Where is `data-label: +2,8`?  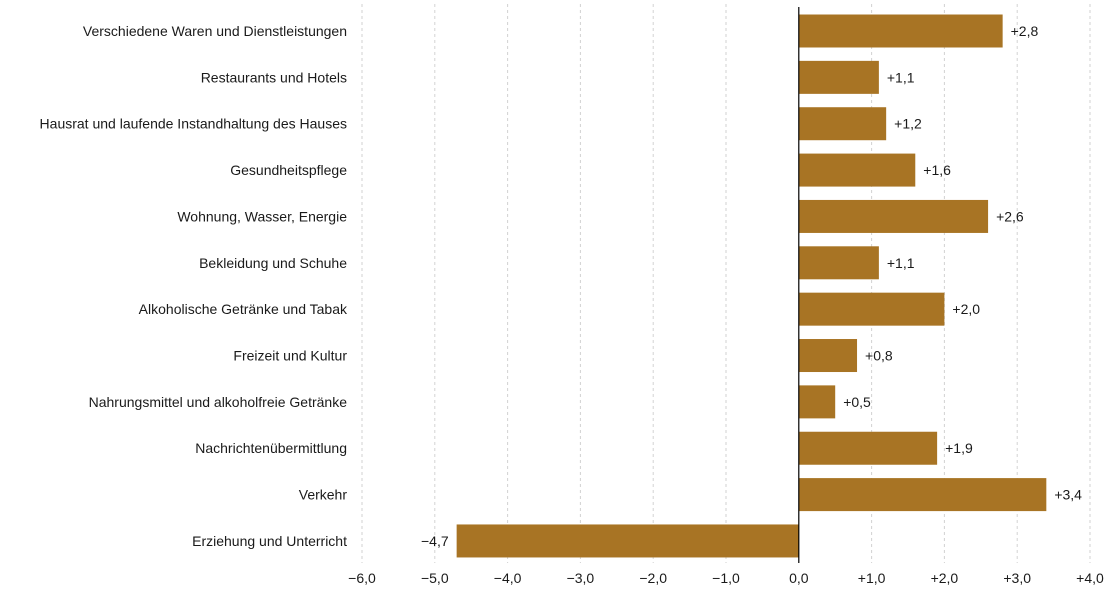
data-label: +2,8 is located at coordinates (1025, 31).